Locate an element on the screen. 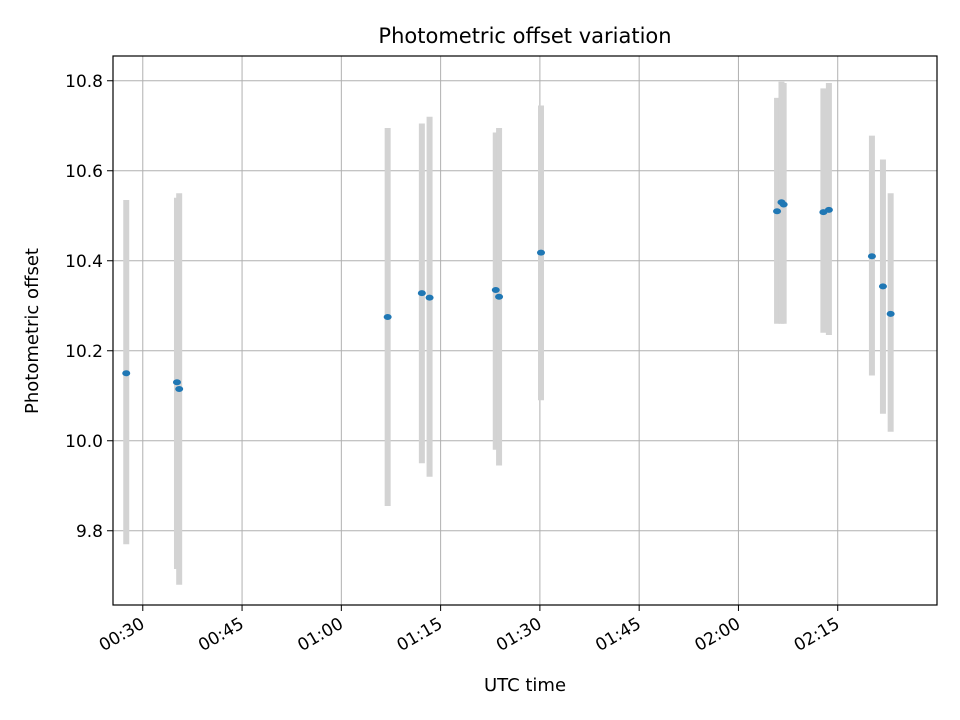 The width and height of the screenshot is (960, 720). y-axis-label: Photometric offset is located at coordinates (32, 331).